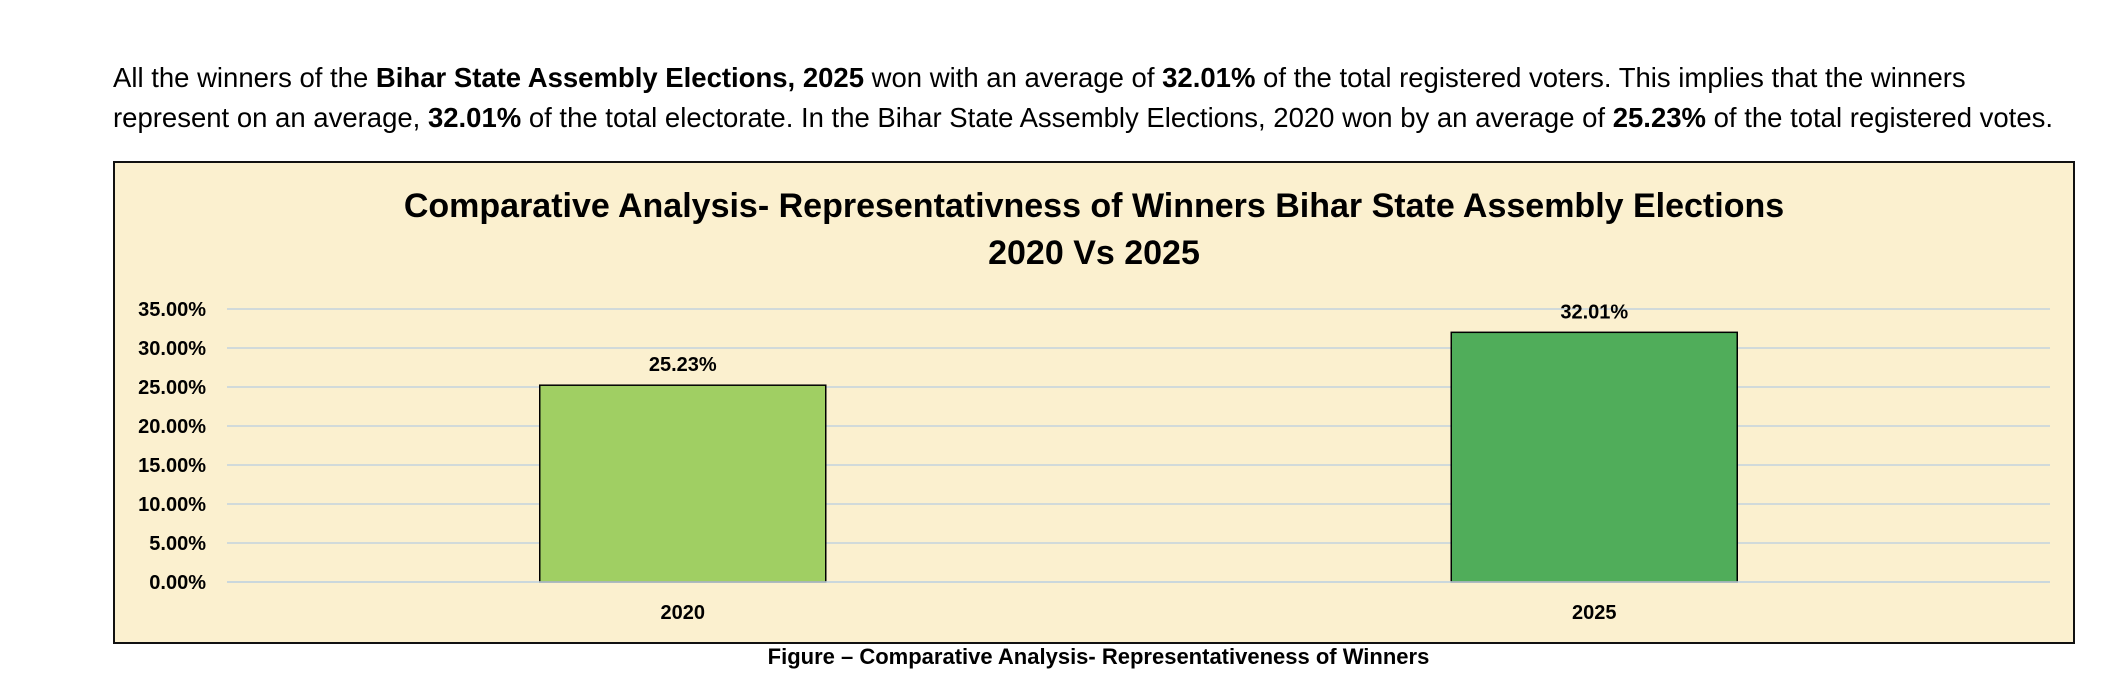  Describe the element at coordinates (1594, 613) in the screenshot. I see `x-category-label: 2025` at that location.